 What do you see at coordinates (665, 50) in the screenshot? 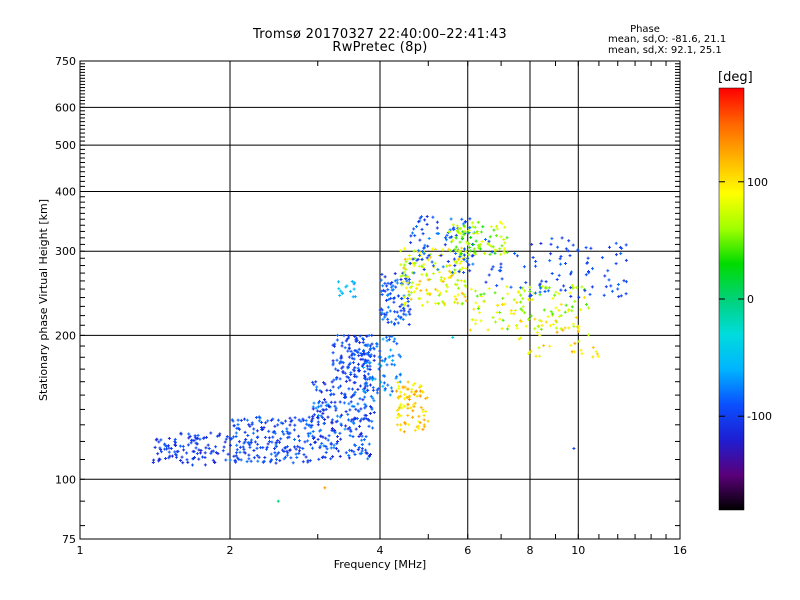
I see `phase-stats-x-mode: mean, sd,X: 92.1, 25.1` at bounding box center [665, 50].